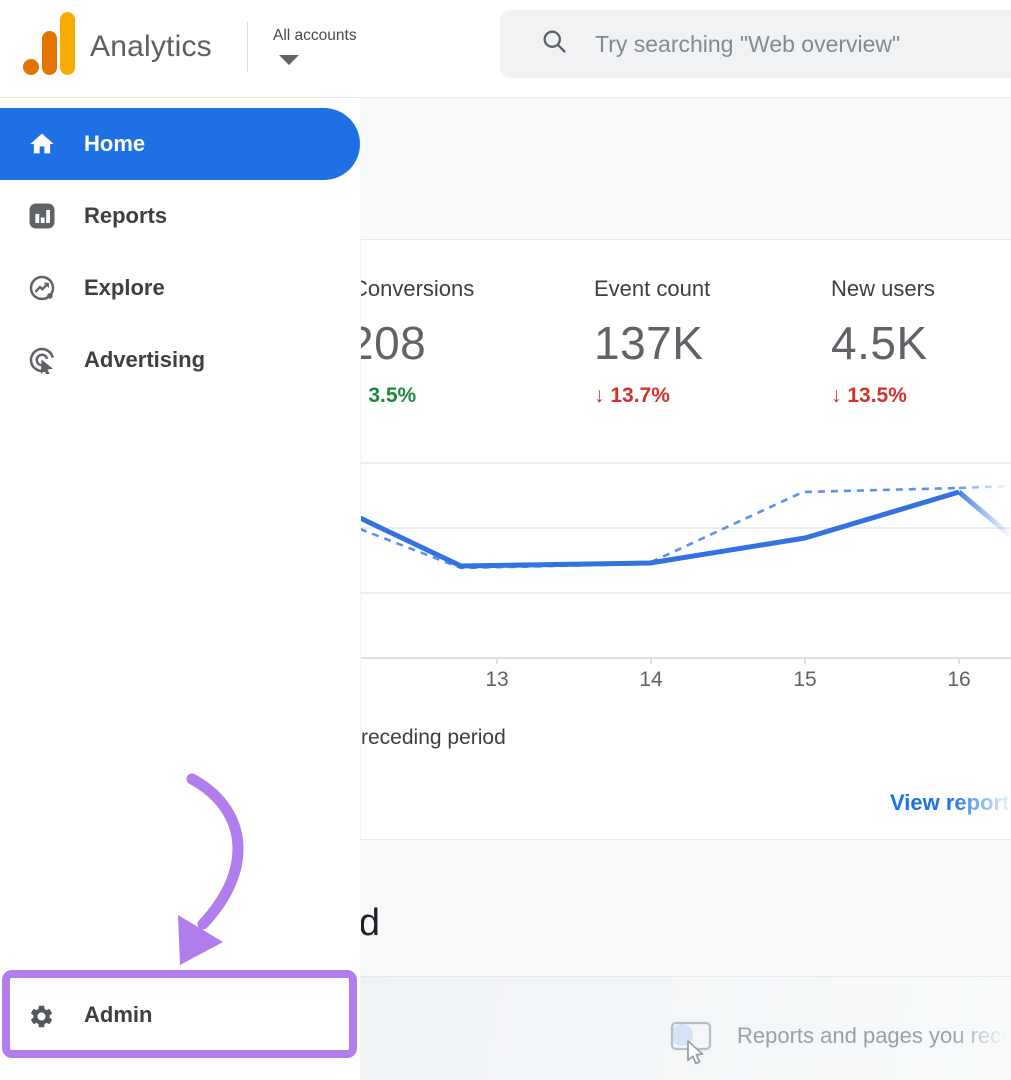 Image resolution: width=1011 pixels, height=1080 pixels. What do you see at coordinates (115, 143) in the screenshot?
I see `sidebar-item-label: Home` at bounding box center [115, 143].